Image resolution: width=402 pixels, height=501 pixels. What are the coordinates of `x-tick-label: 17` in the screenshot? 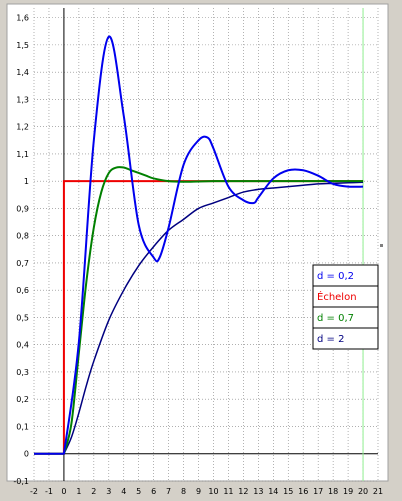 It's located at (318, 491).